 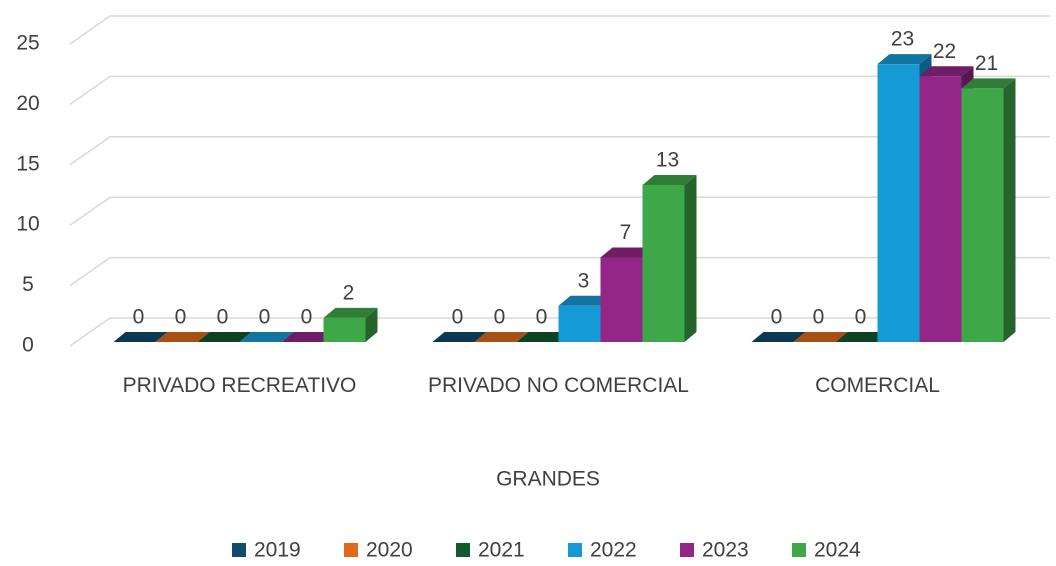 I want to click on x-tick-label: PRIVADO NO COMERCIAL, so click(x=558, y=385).